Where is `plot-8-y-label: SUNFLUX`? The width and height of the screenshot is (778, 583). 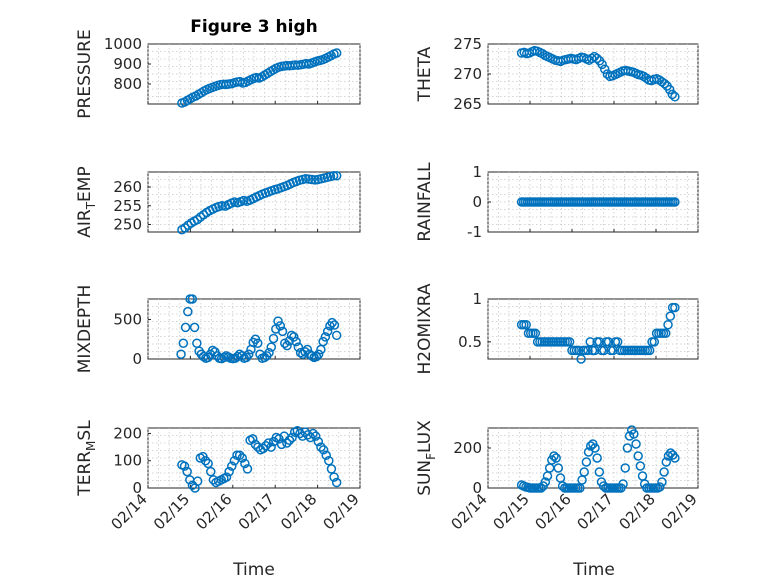
plot-8-y-label: SUNFLUX is located at coordinates (426, 458).